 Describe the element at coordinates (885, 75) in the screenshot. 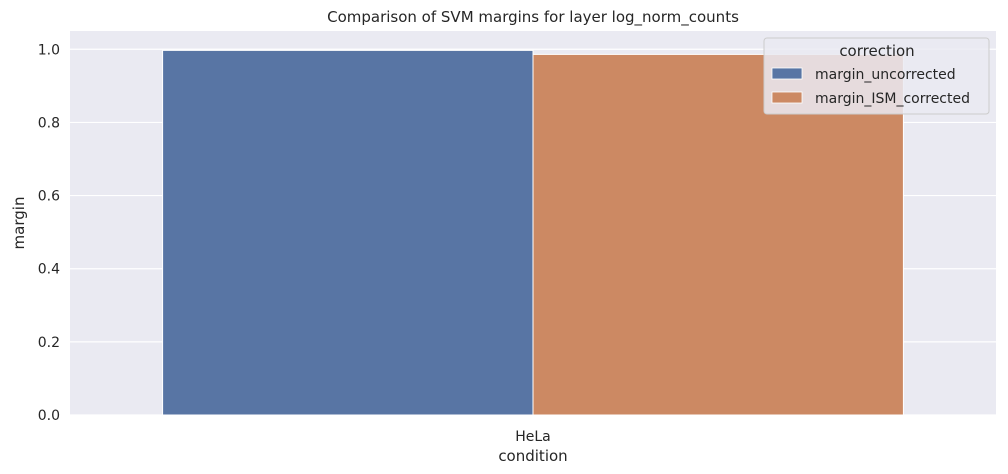

I see `legend-label: margin_uncorrected` at that location.